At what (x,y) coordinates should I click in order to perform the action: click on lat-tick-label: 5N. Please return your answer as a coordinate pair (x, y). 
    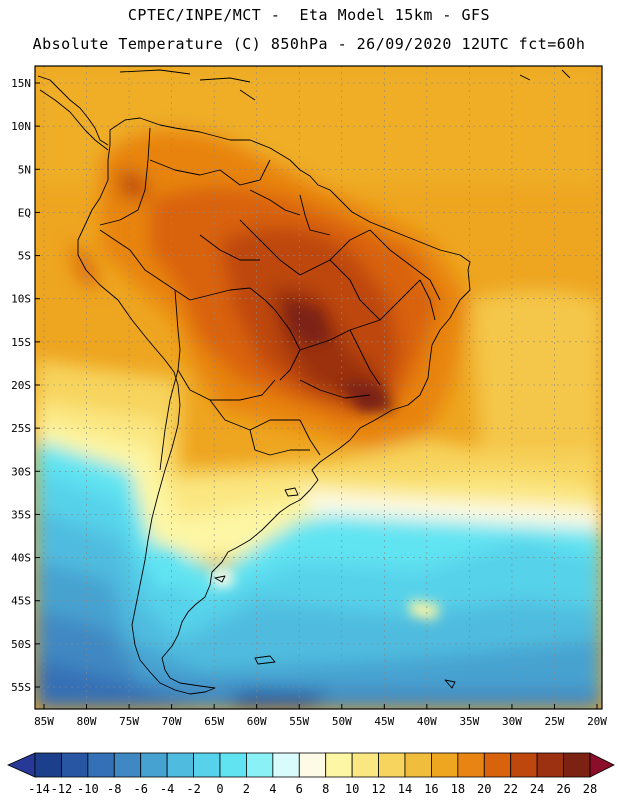
    Looking at the image, I should click on (24, 169).